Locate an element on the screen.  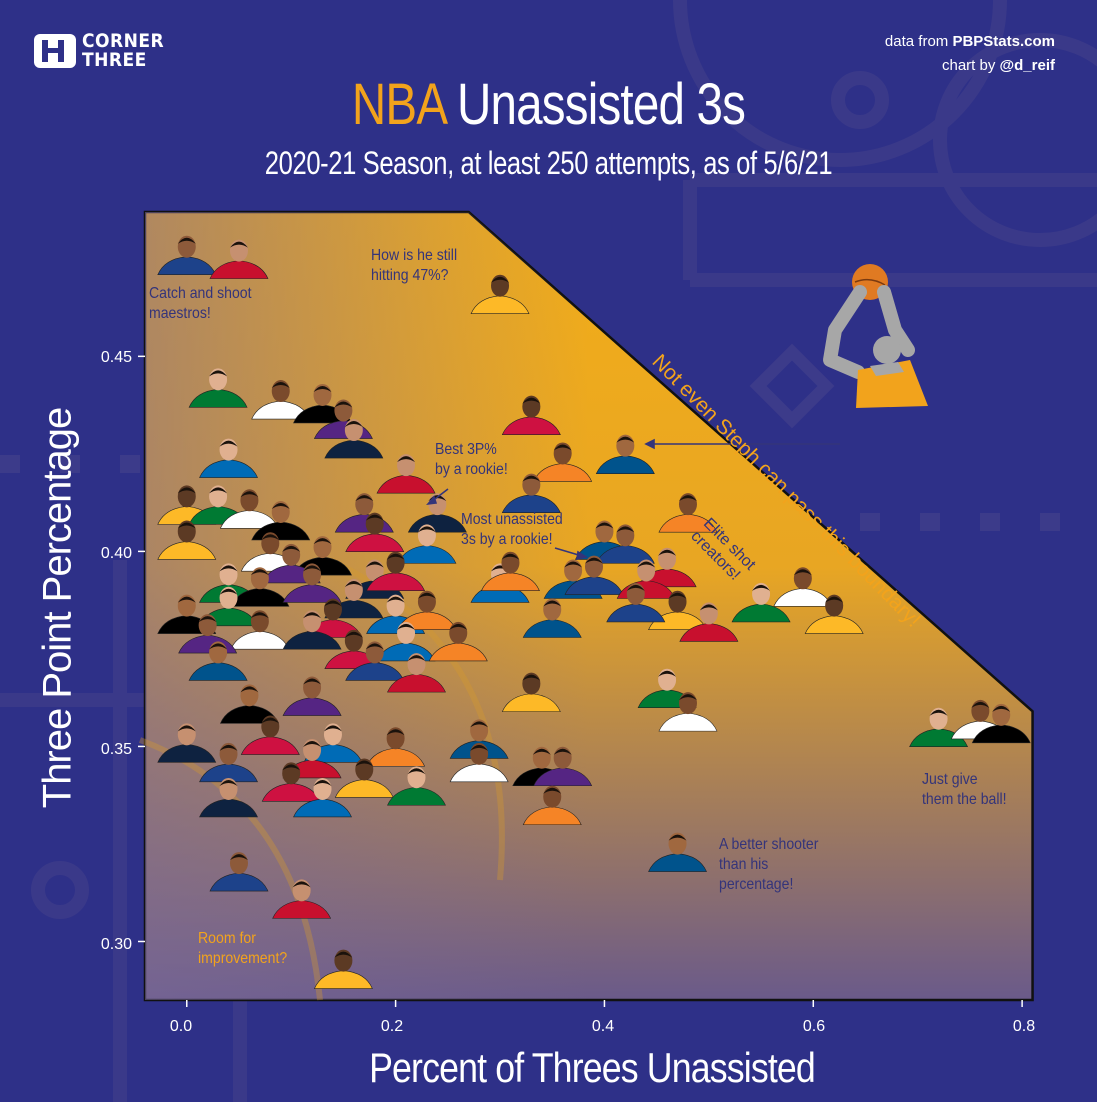
x-tick-label: 0.6 is located at coordinates (814, 1026).